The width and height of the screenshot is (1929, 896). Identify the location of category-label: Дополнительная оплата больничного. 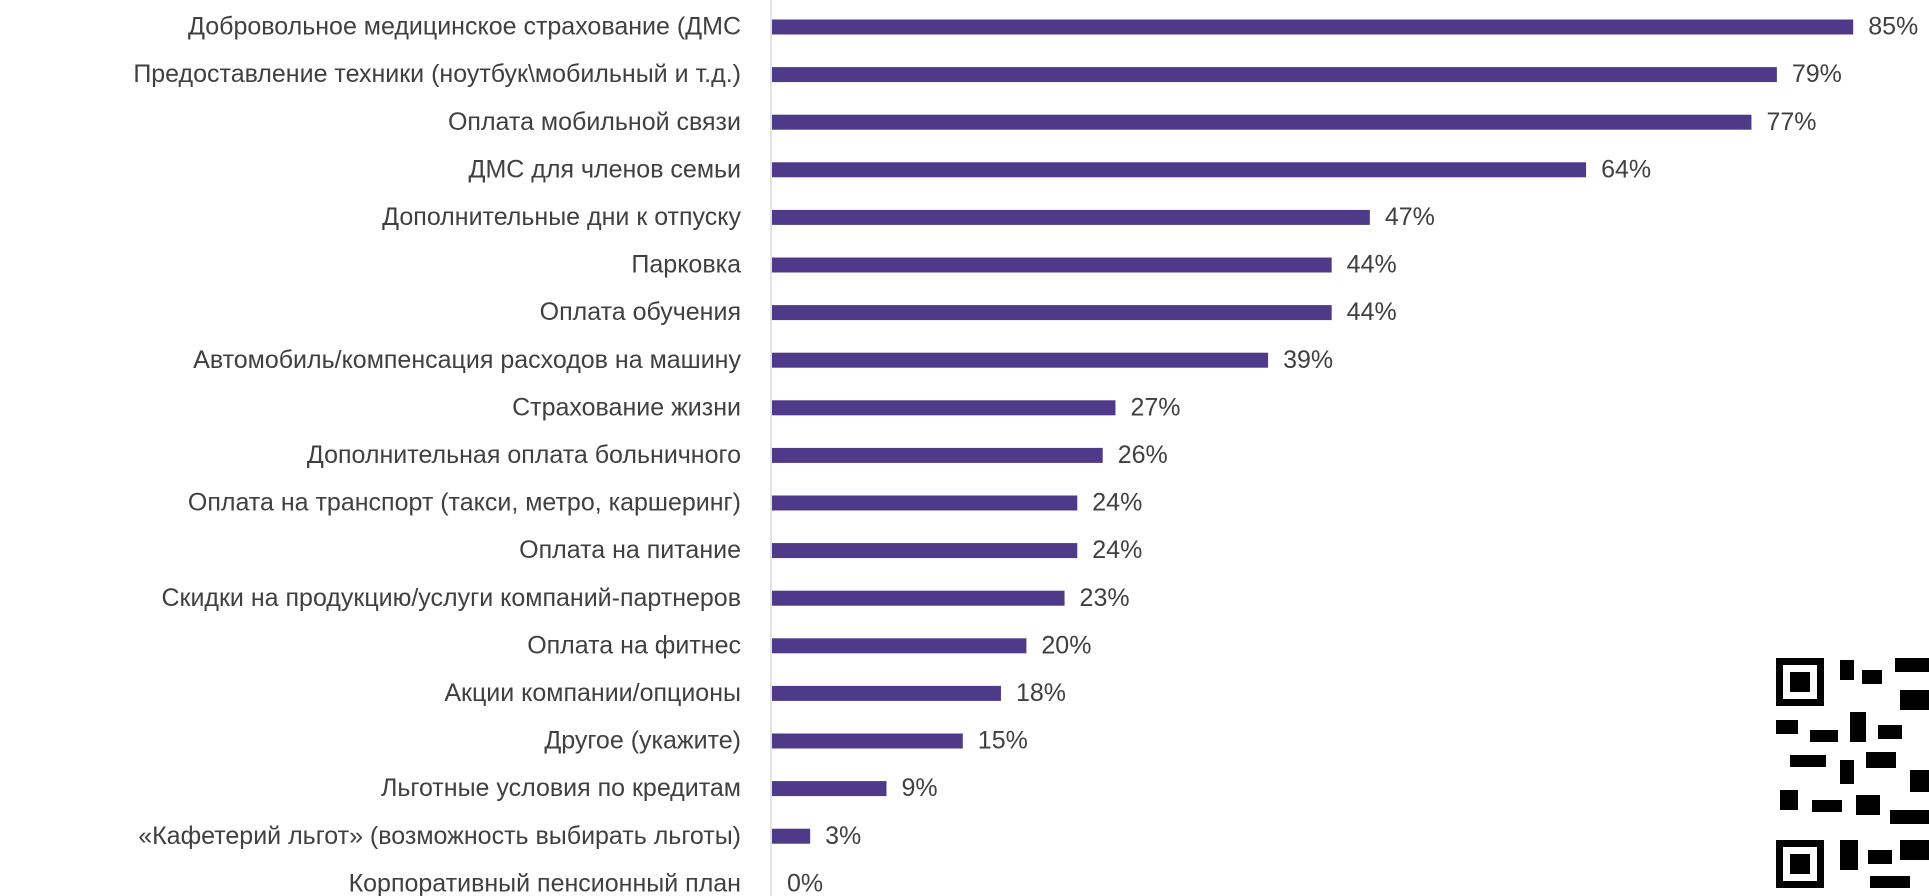
(524, 455).